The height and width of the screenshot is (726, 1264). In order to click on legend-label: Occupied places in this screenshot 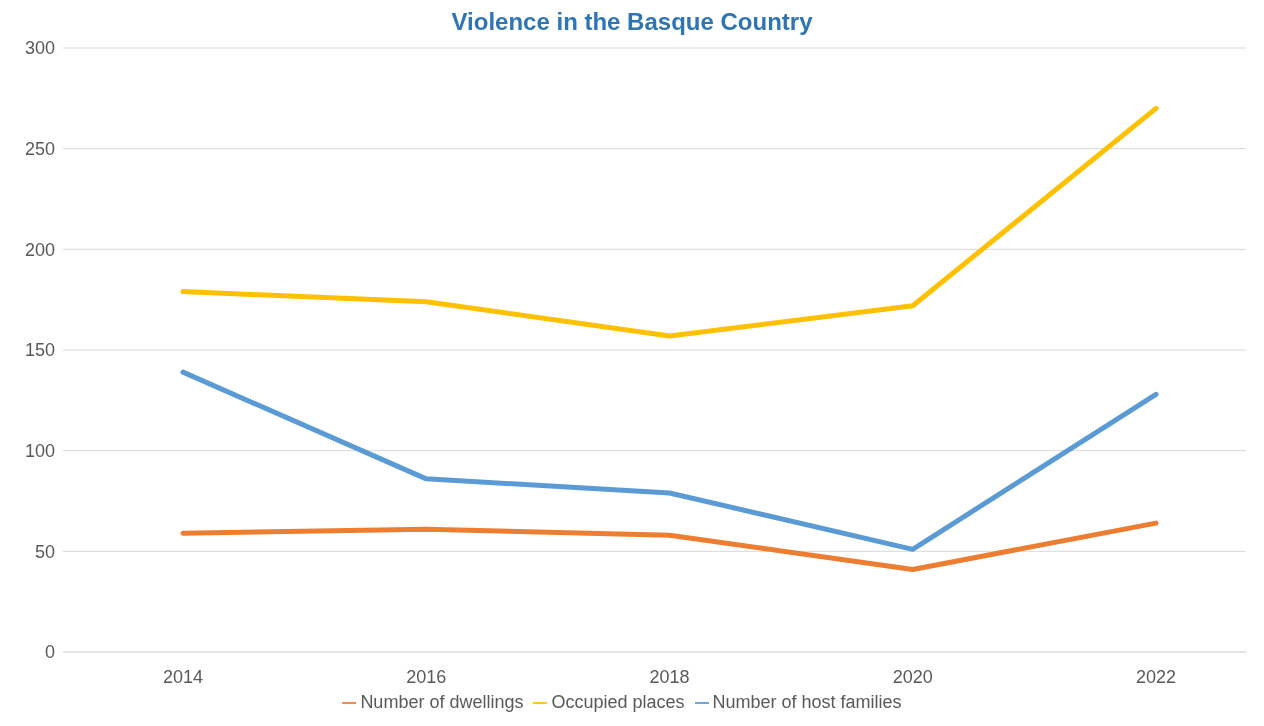, I will do `click(618, 702)`.